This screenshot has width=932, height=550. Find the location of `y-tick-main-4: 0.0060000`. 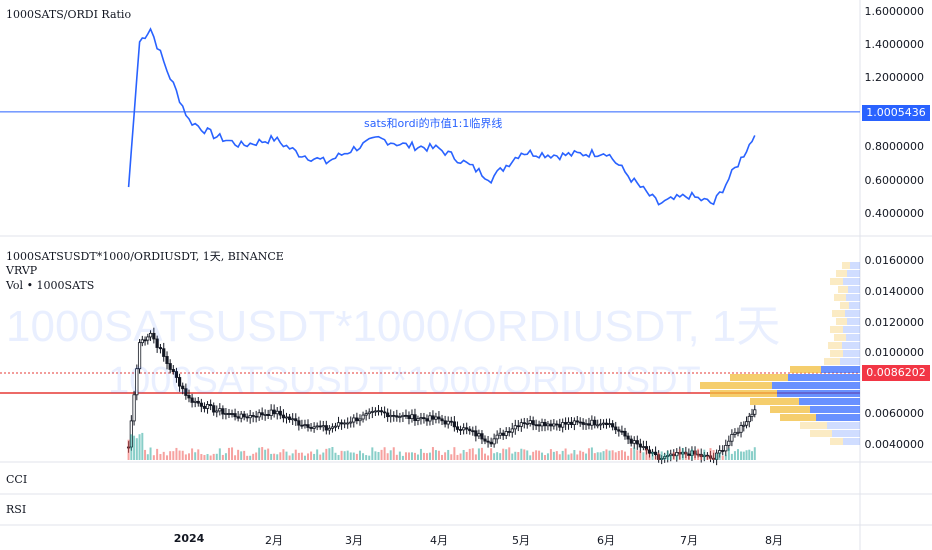

y-tick-main-4: 0.0060000 is located at coordinates (894, 413).